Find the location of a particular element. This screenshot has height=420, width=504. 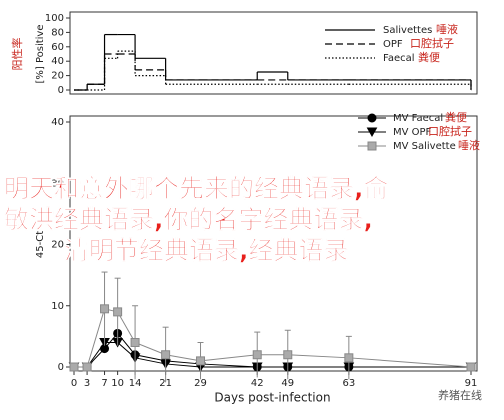

x-tick-label: 10 is located at coordinates (117, 383).